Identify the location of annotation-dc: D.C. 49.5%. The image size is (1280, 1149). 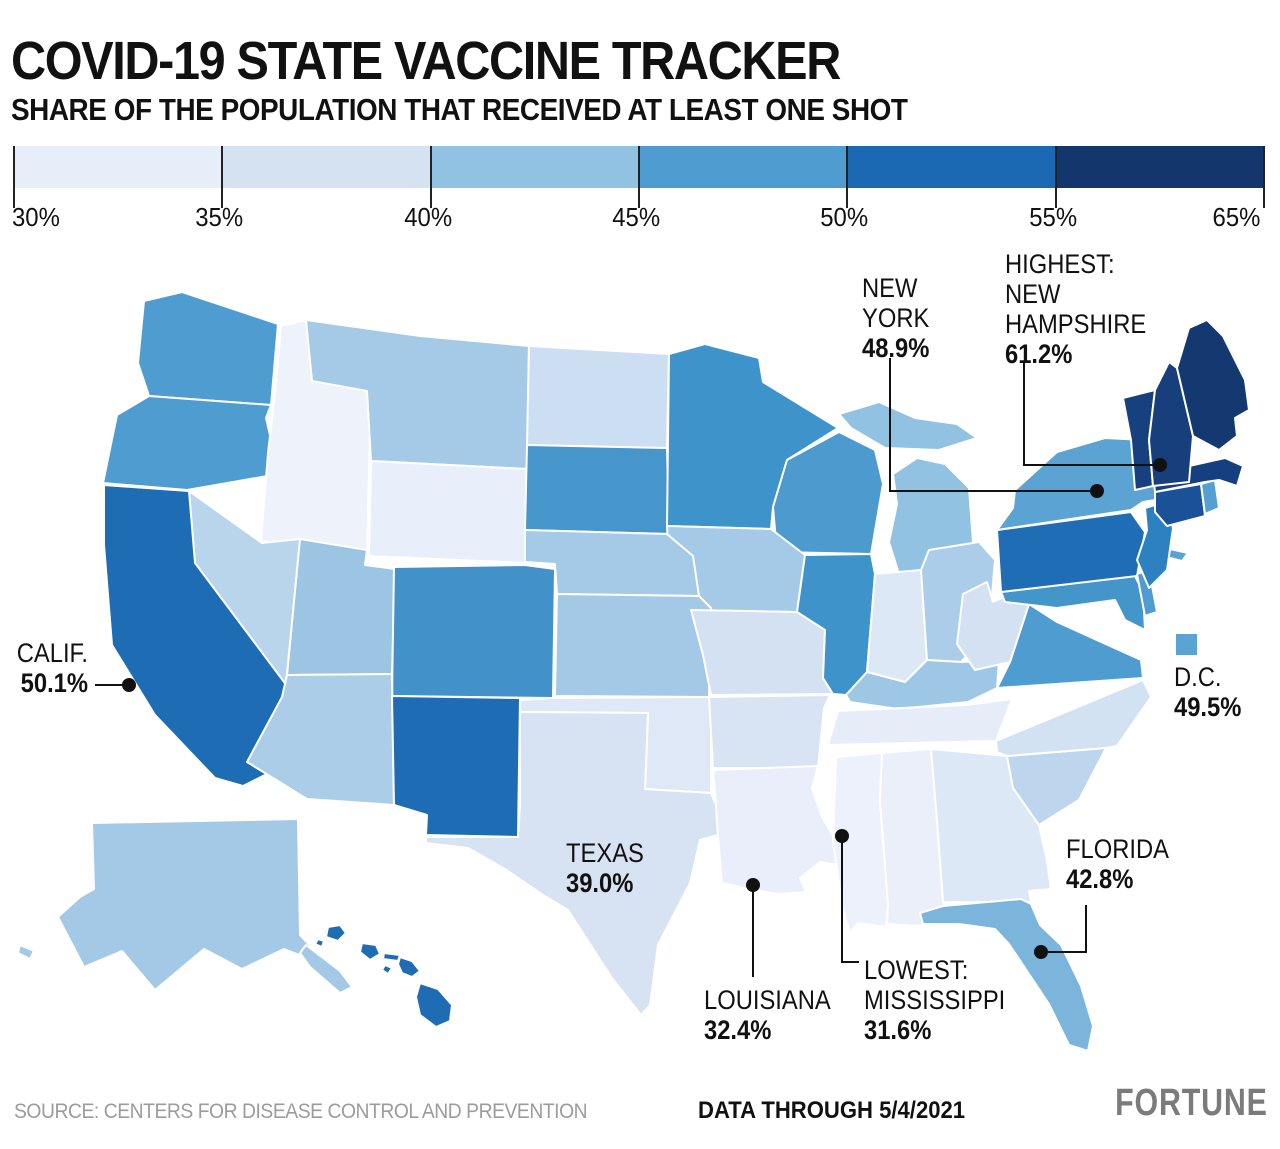
(1207, 692).